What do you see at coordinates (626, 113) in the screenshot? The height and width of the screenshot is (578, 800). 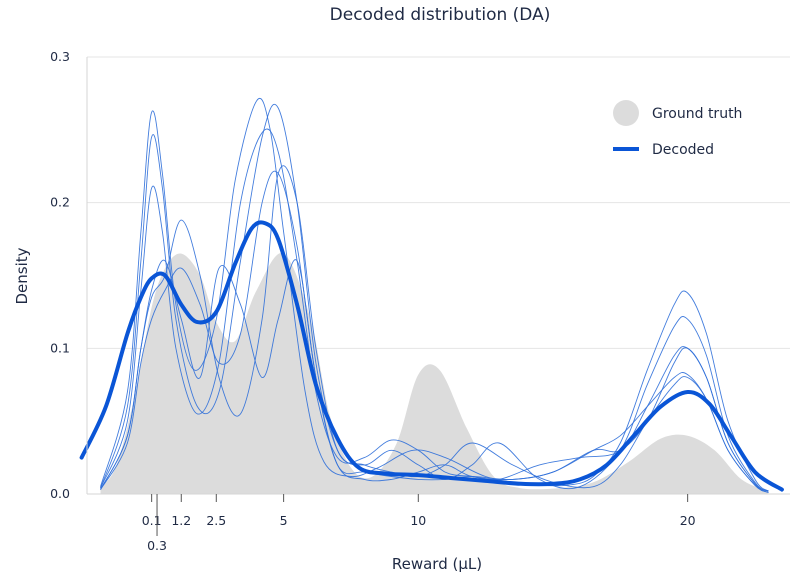 I see `legend-ground-truth-swatch` at bounding box center [626, 113].